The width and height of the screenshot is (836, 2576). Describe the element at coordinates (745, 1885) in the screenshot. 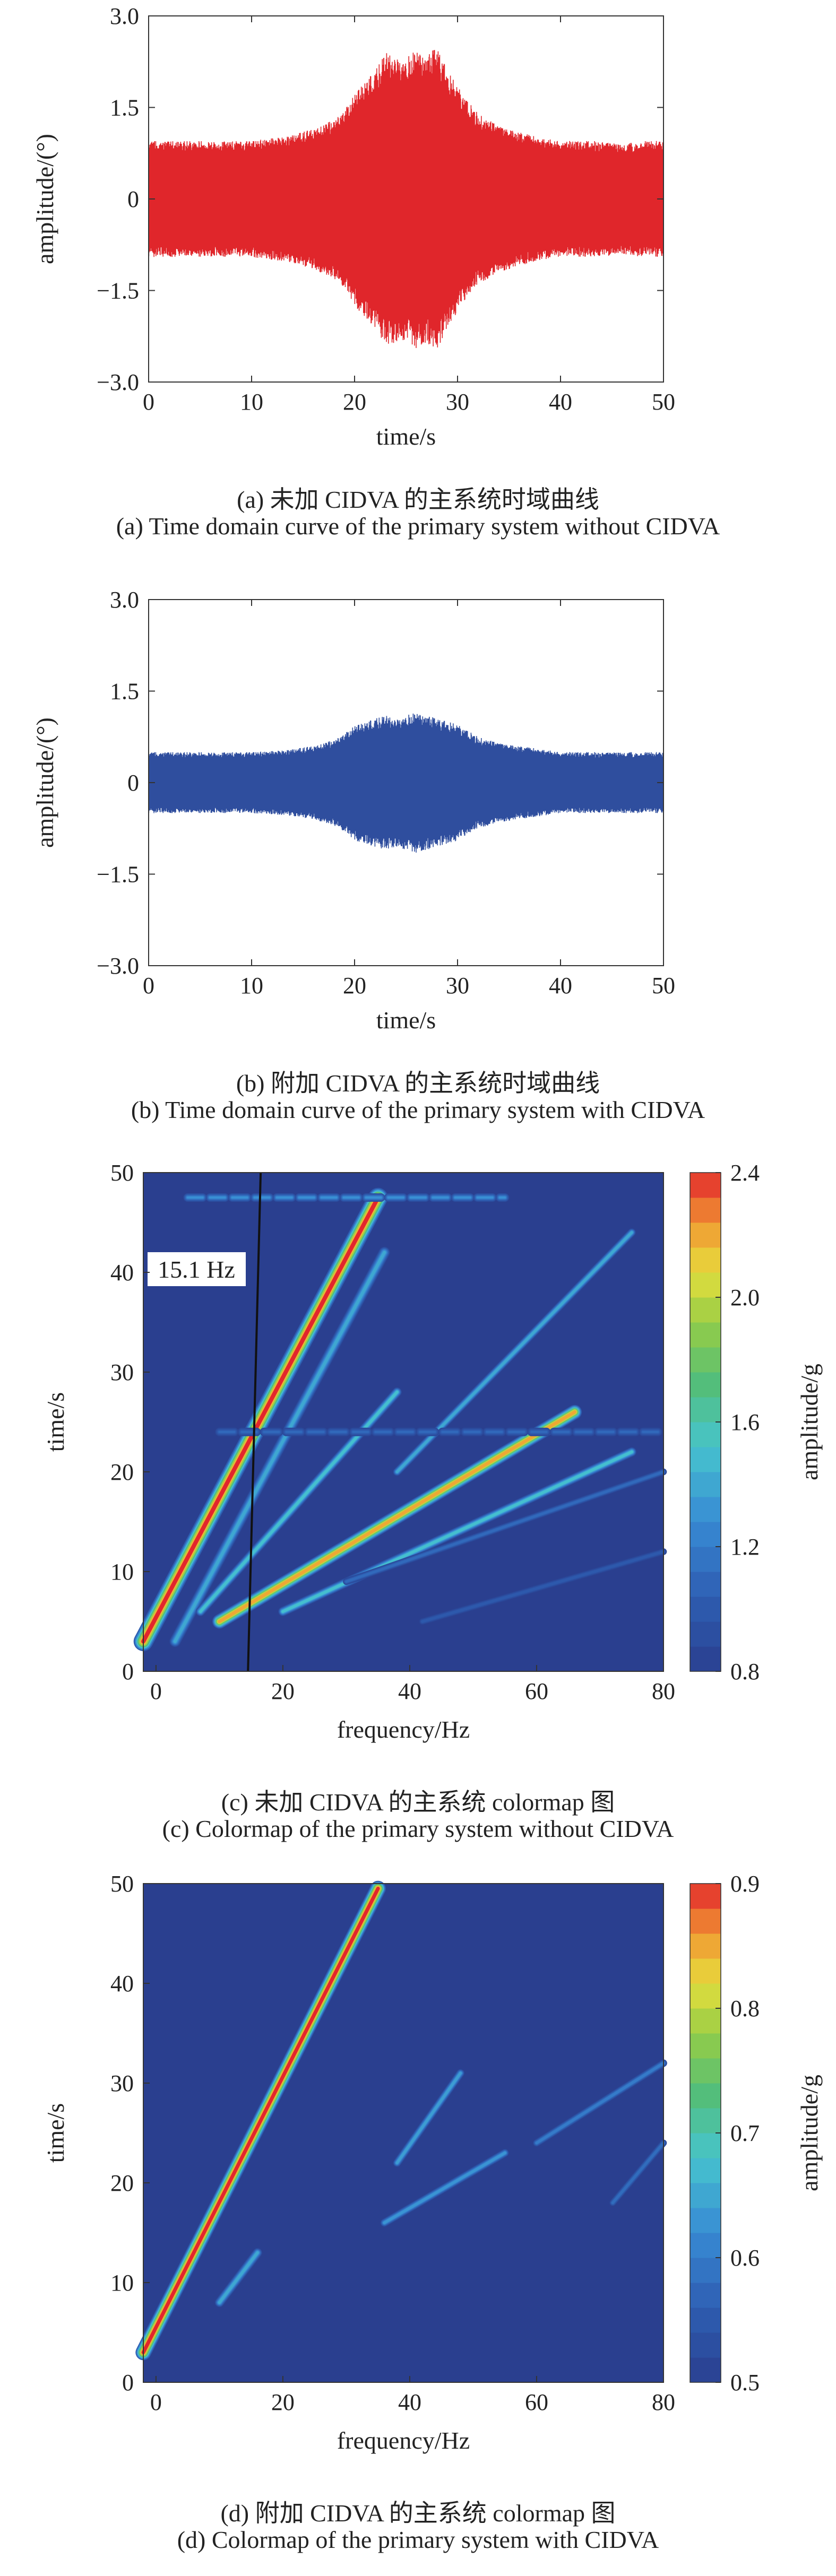

I see `colorbar-tick-label: 0.9` at that location.